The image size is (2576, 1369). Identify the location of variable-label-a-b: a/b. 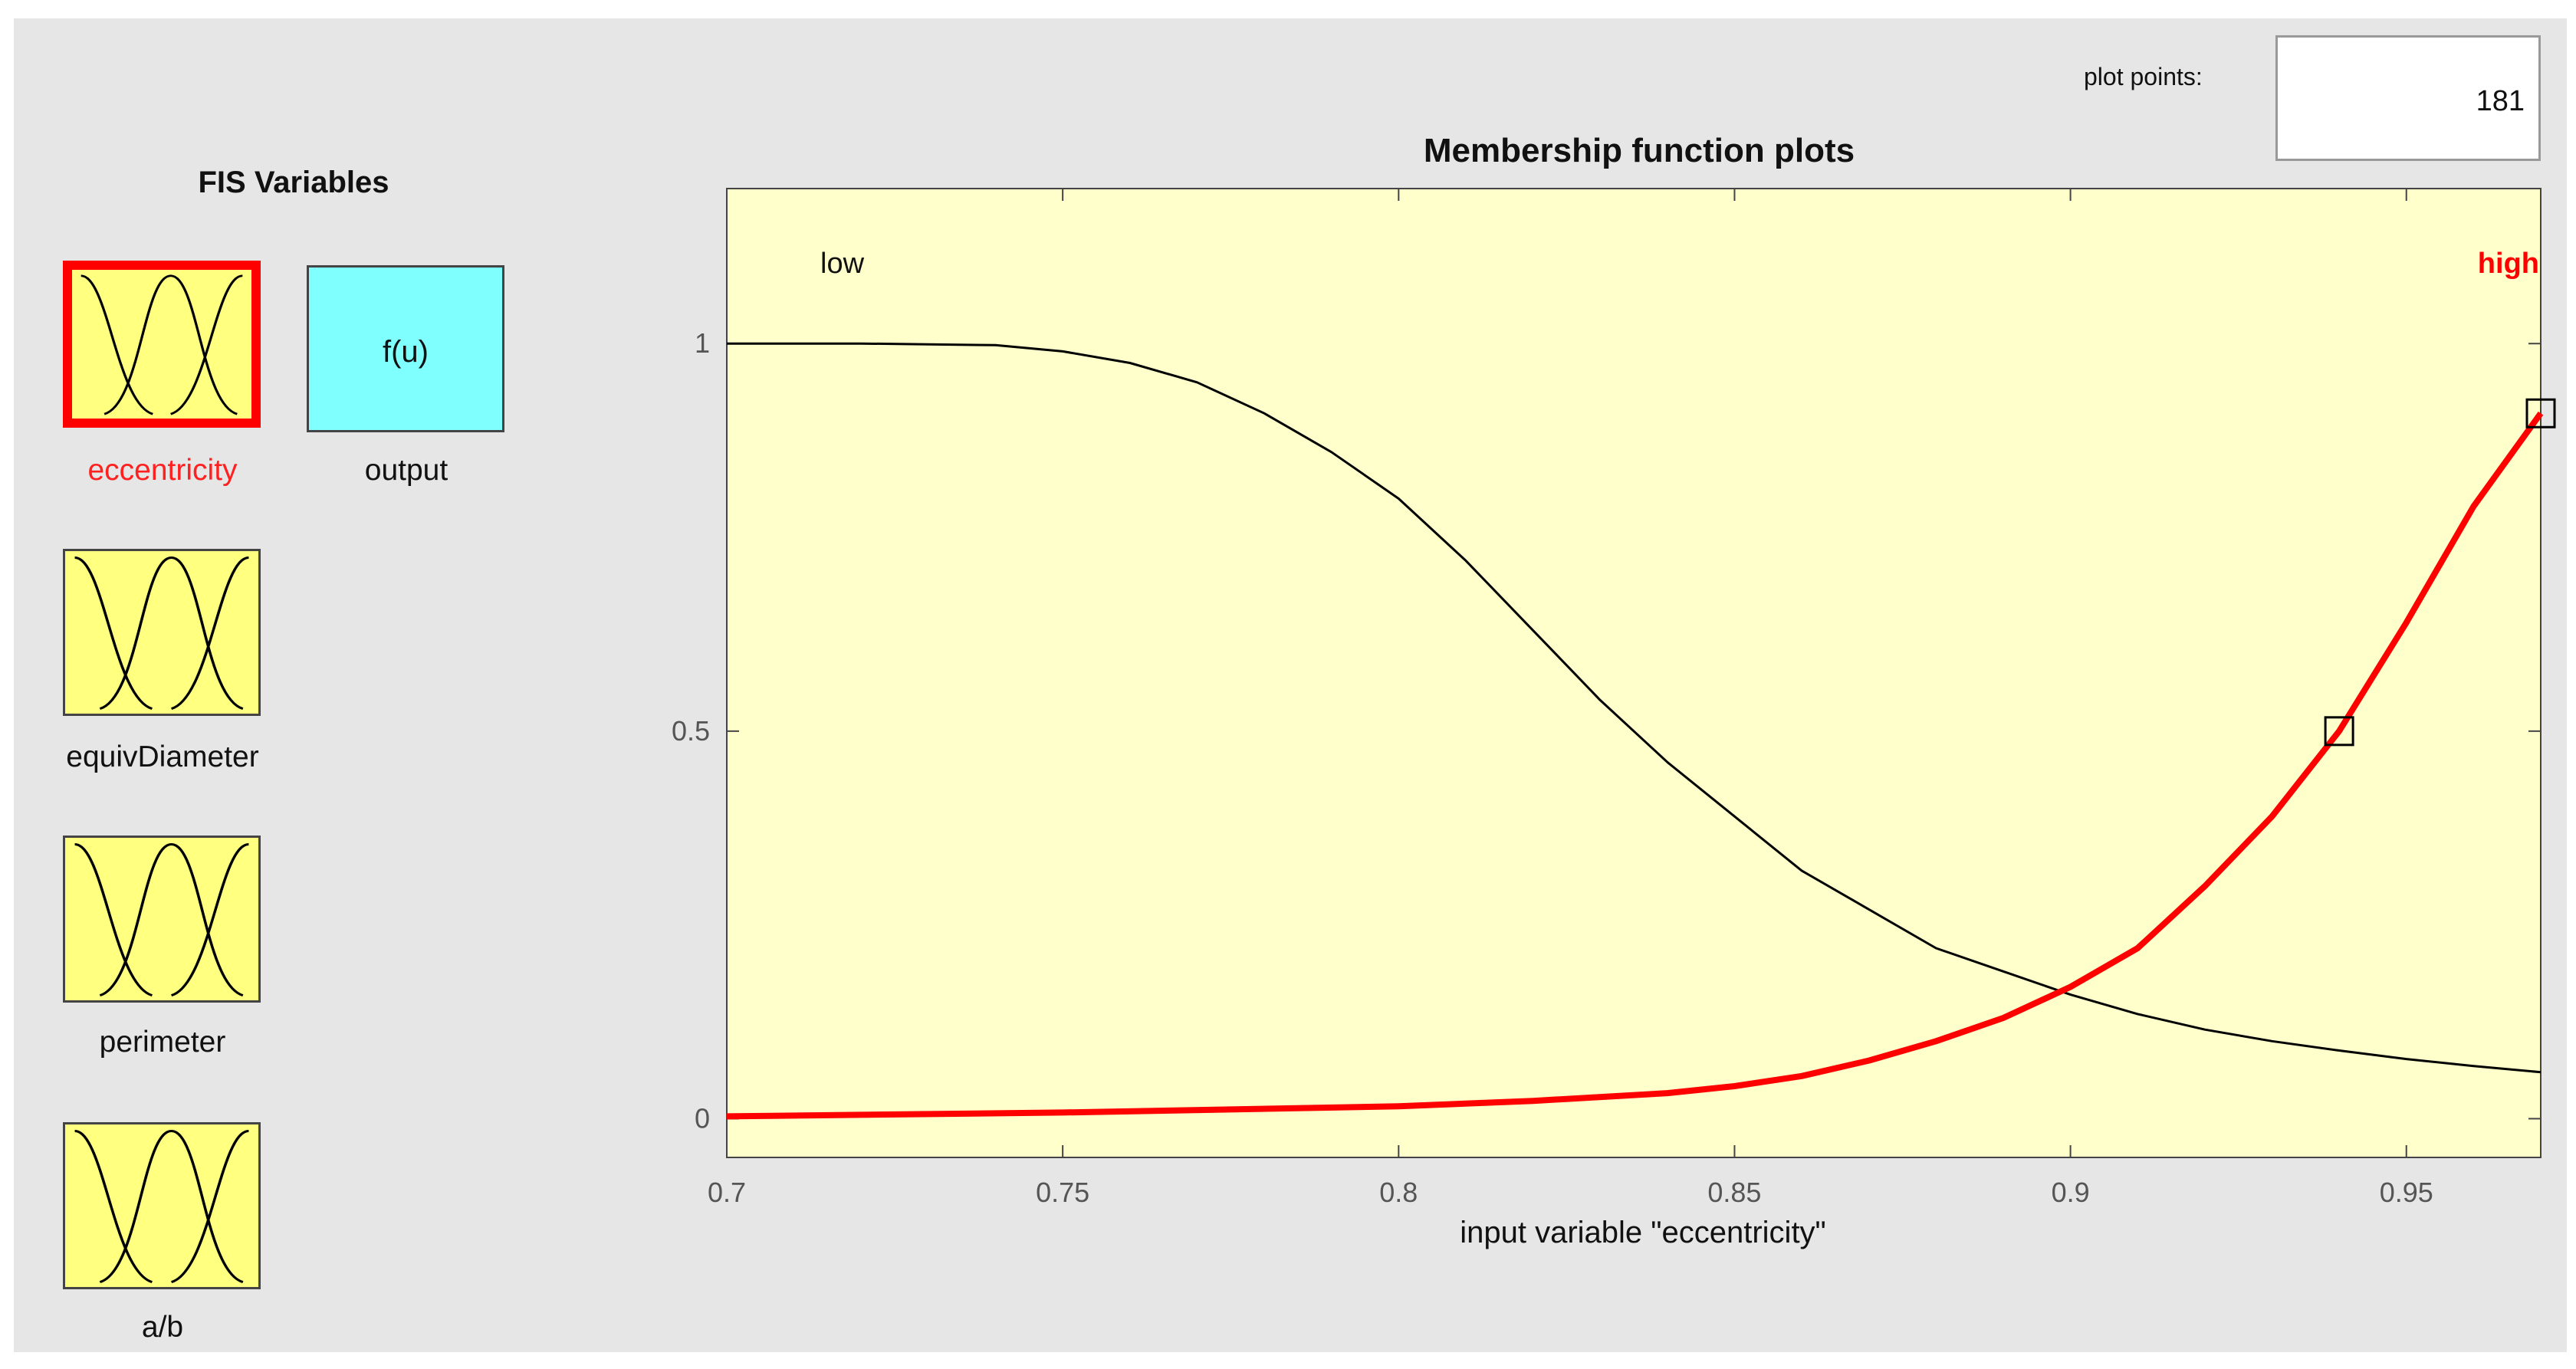
(162, 1327).